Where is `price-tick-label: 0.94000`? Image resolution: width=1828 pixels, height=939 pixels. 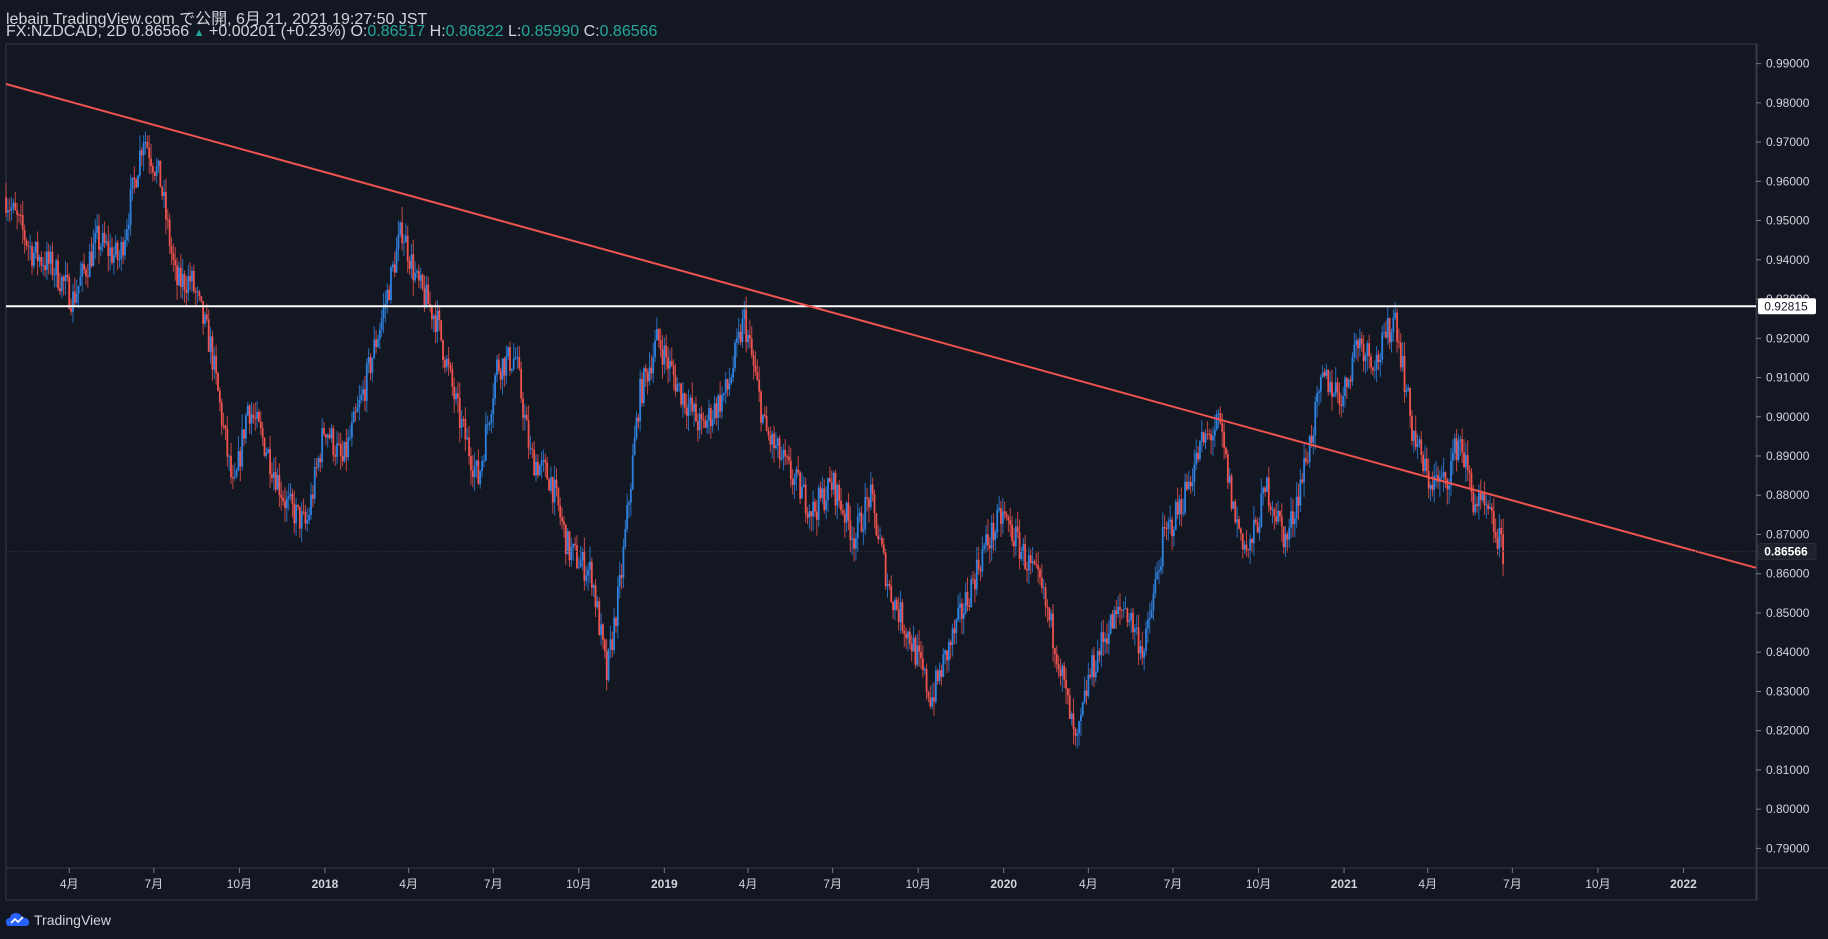
price-tick-label: 0.94000 is located at coordinates (1788, 260).